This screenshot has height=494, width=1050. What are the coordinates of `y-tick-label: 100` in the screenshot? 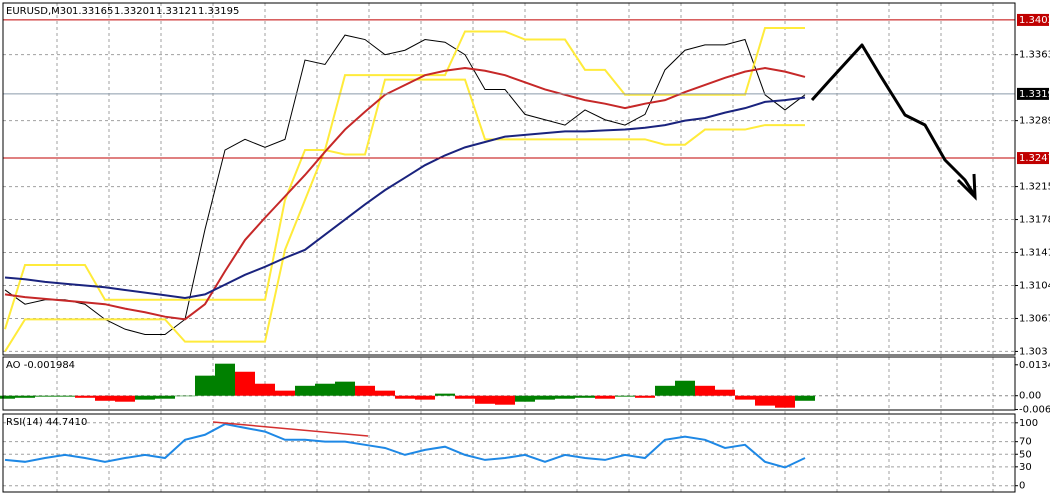 It's located at (1028, 423).